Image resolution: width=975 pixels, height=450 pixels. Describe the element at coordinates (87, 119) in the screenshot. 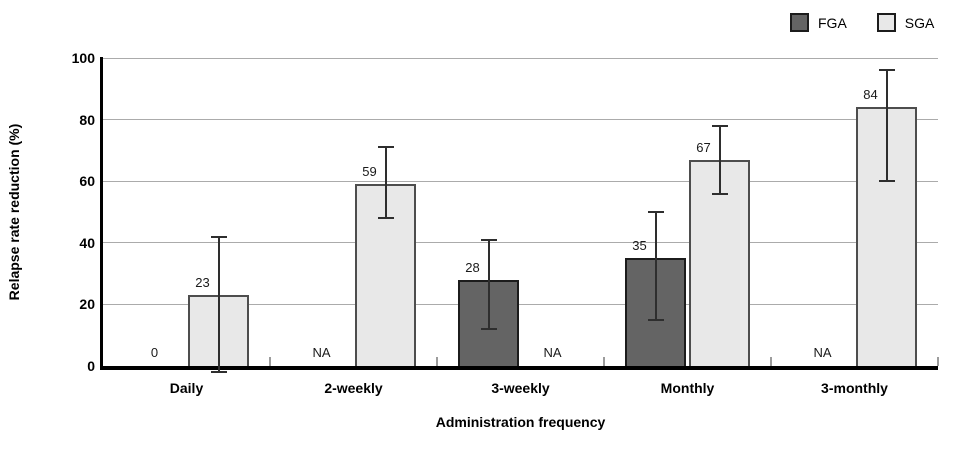

I see `y-tick-label: 80` at that location.